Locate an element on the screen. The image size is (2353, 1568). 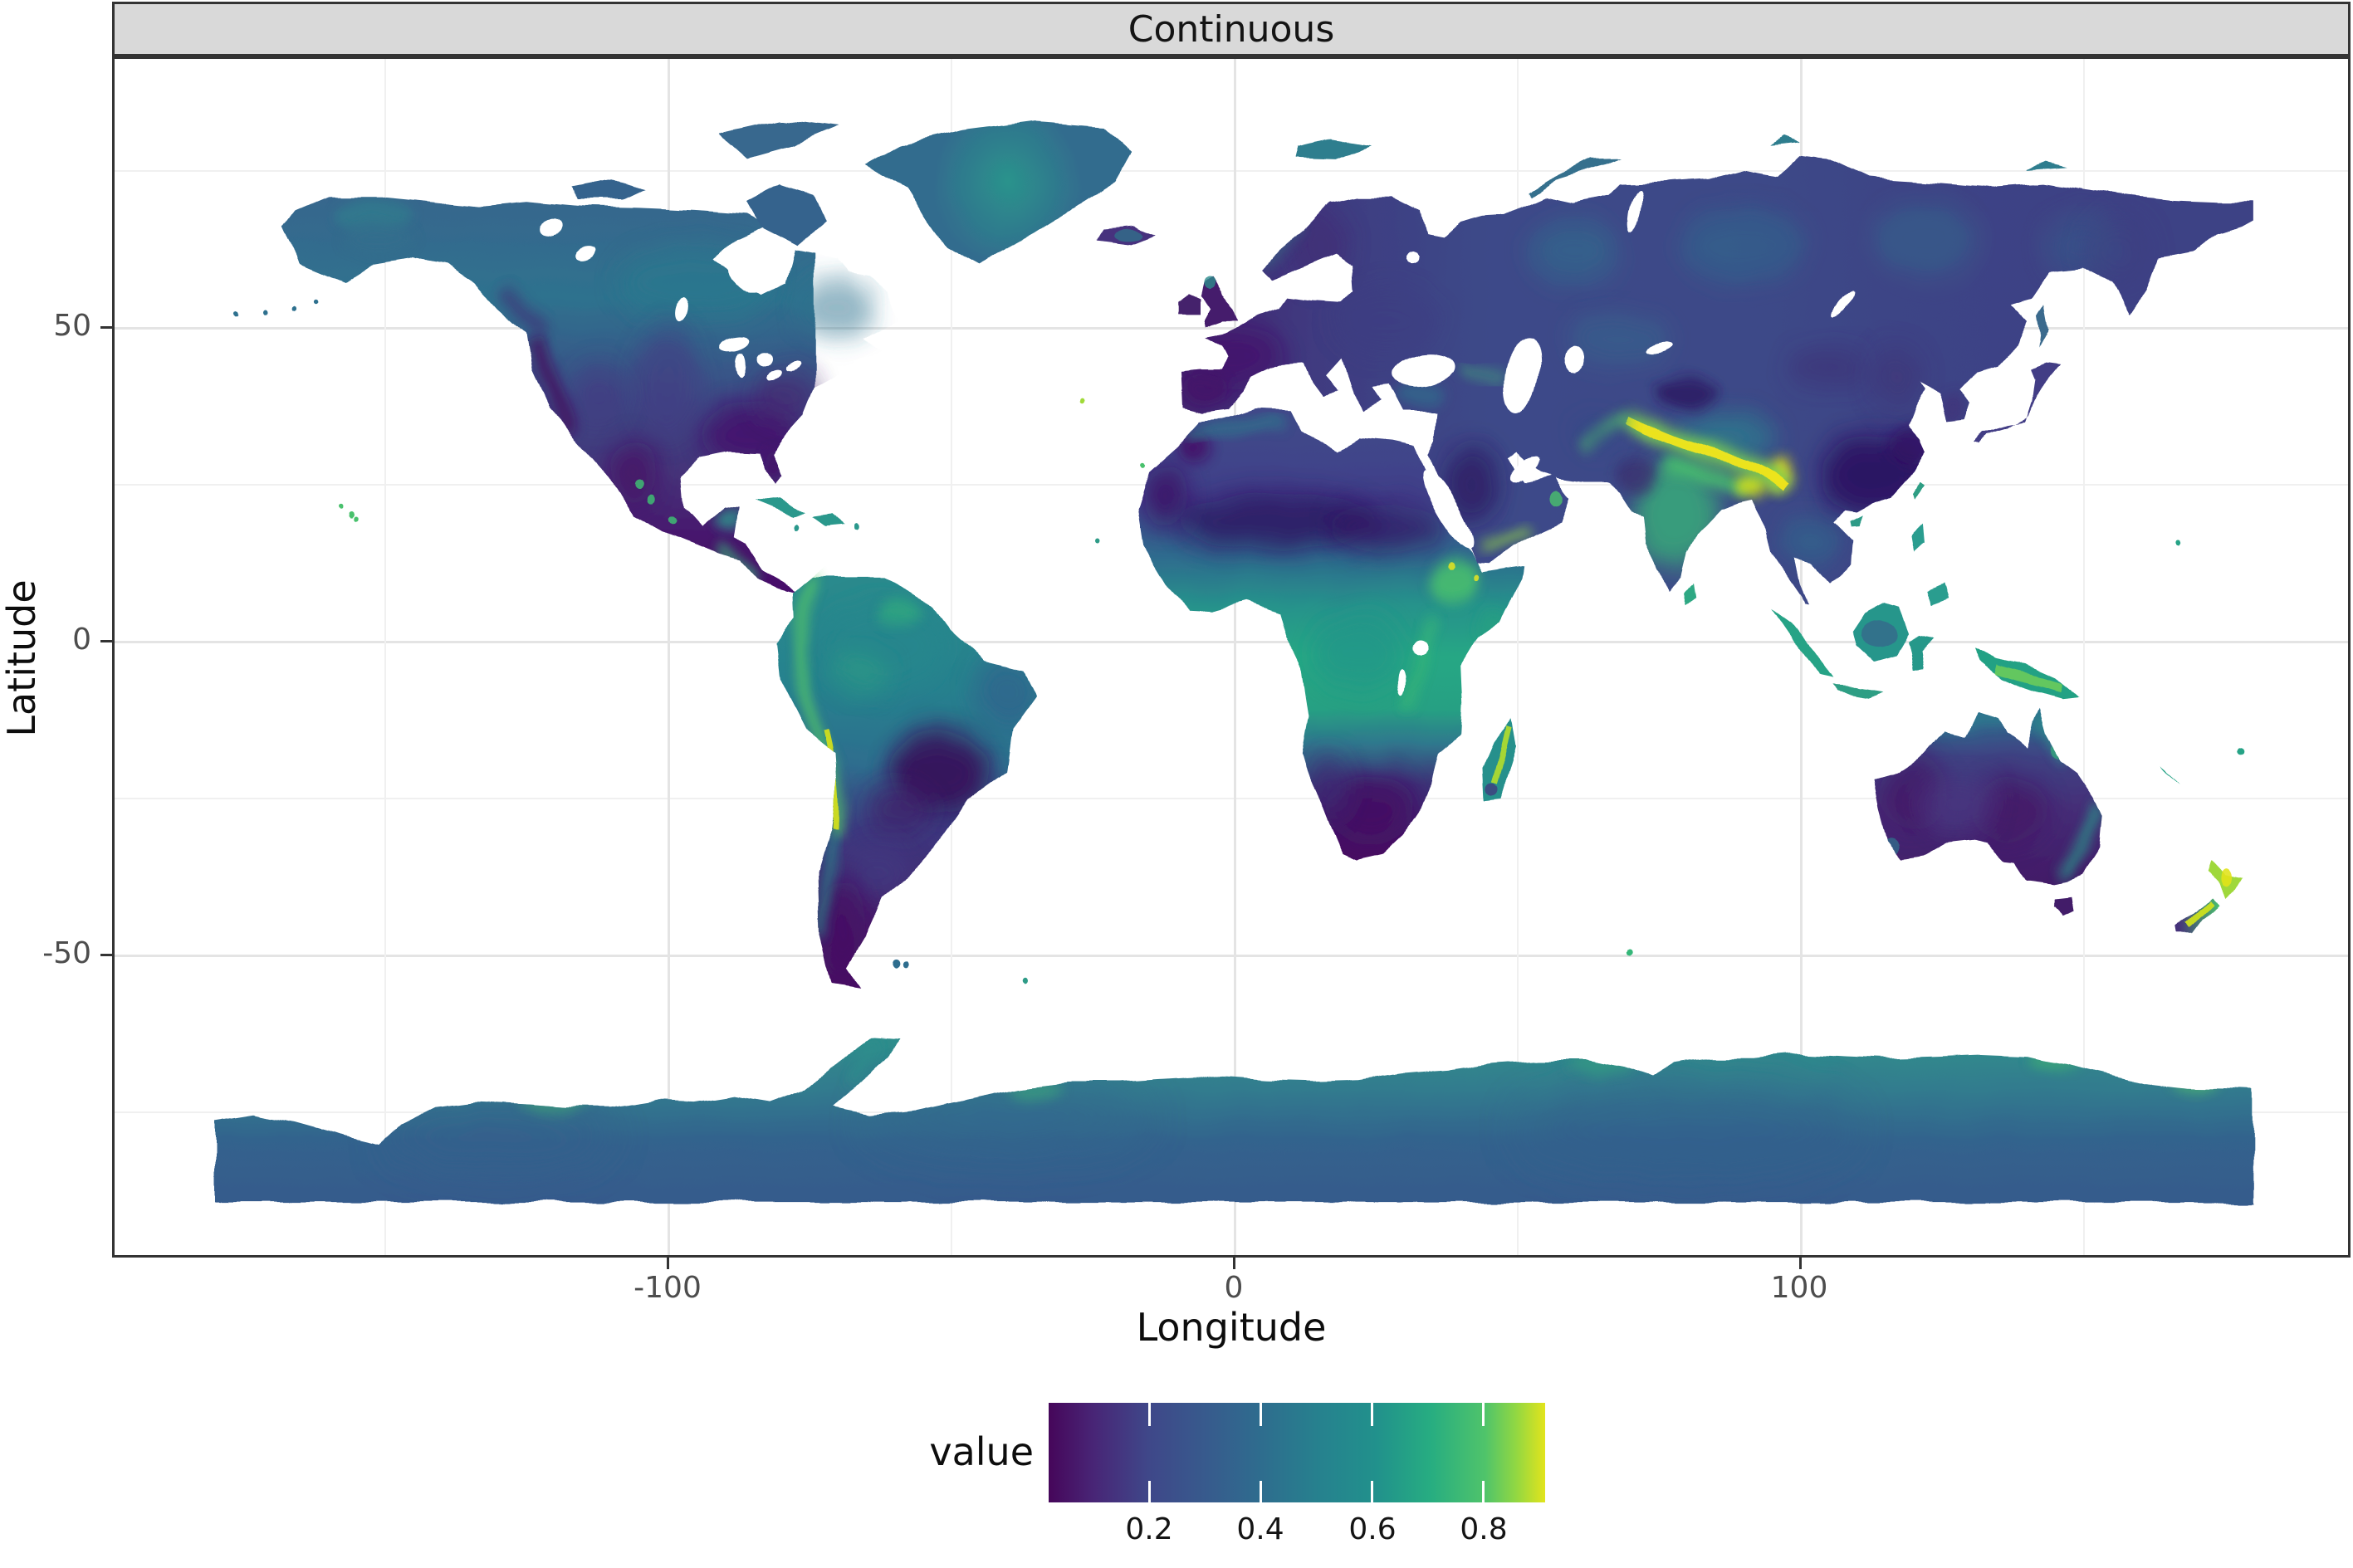
legend-colorbar is located at coordinates (1297, 1453).